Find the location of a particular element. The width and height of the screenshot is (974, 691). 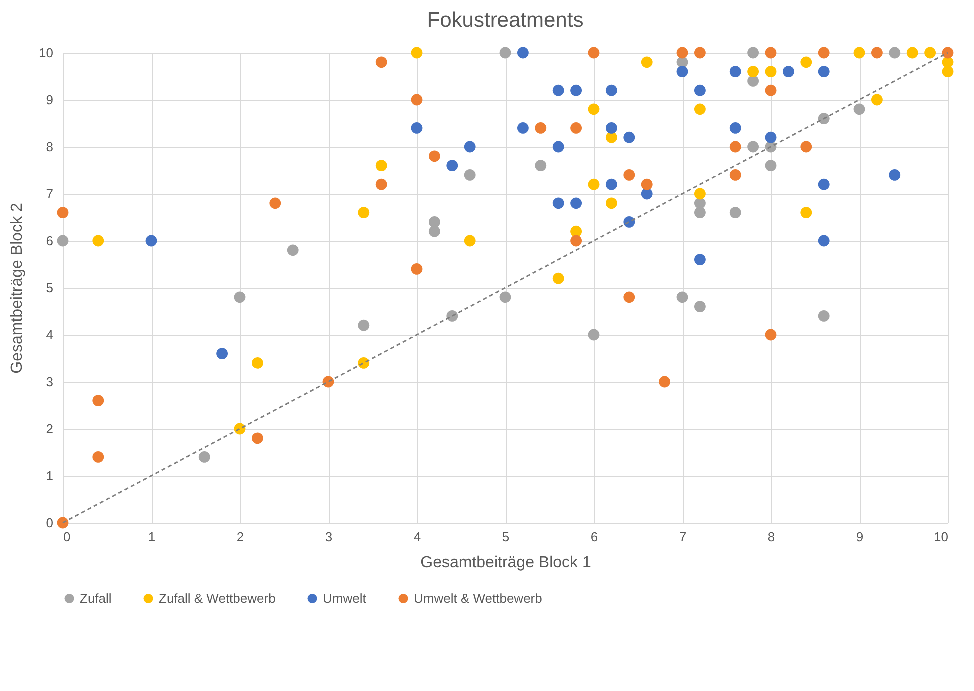

y-tick-label: 0 is located at coordinates (50, 523).